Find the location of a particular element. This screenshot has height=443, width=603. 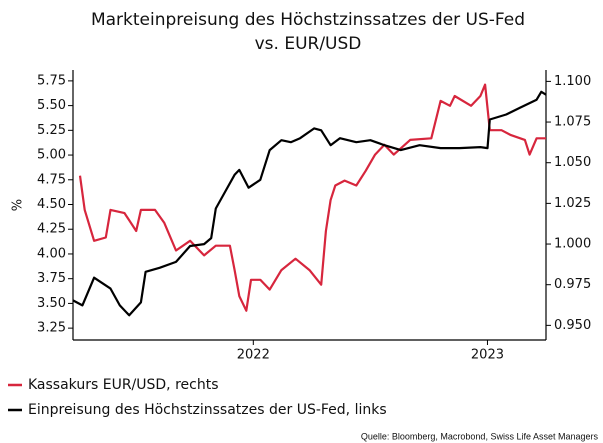

y-tick-label: 5.25 is located at coordinates (51, 130).